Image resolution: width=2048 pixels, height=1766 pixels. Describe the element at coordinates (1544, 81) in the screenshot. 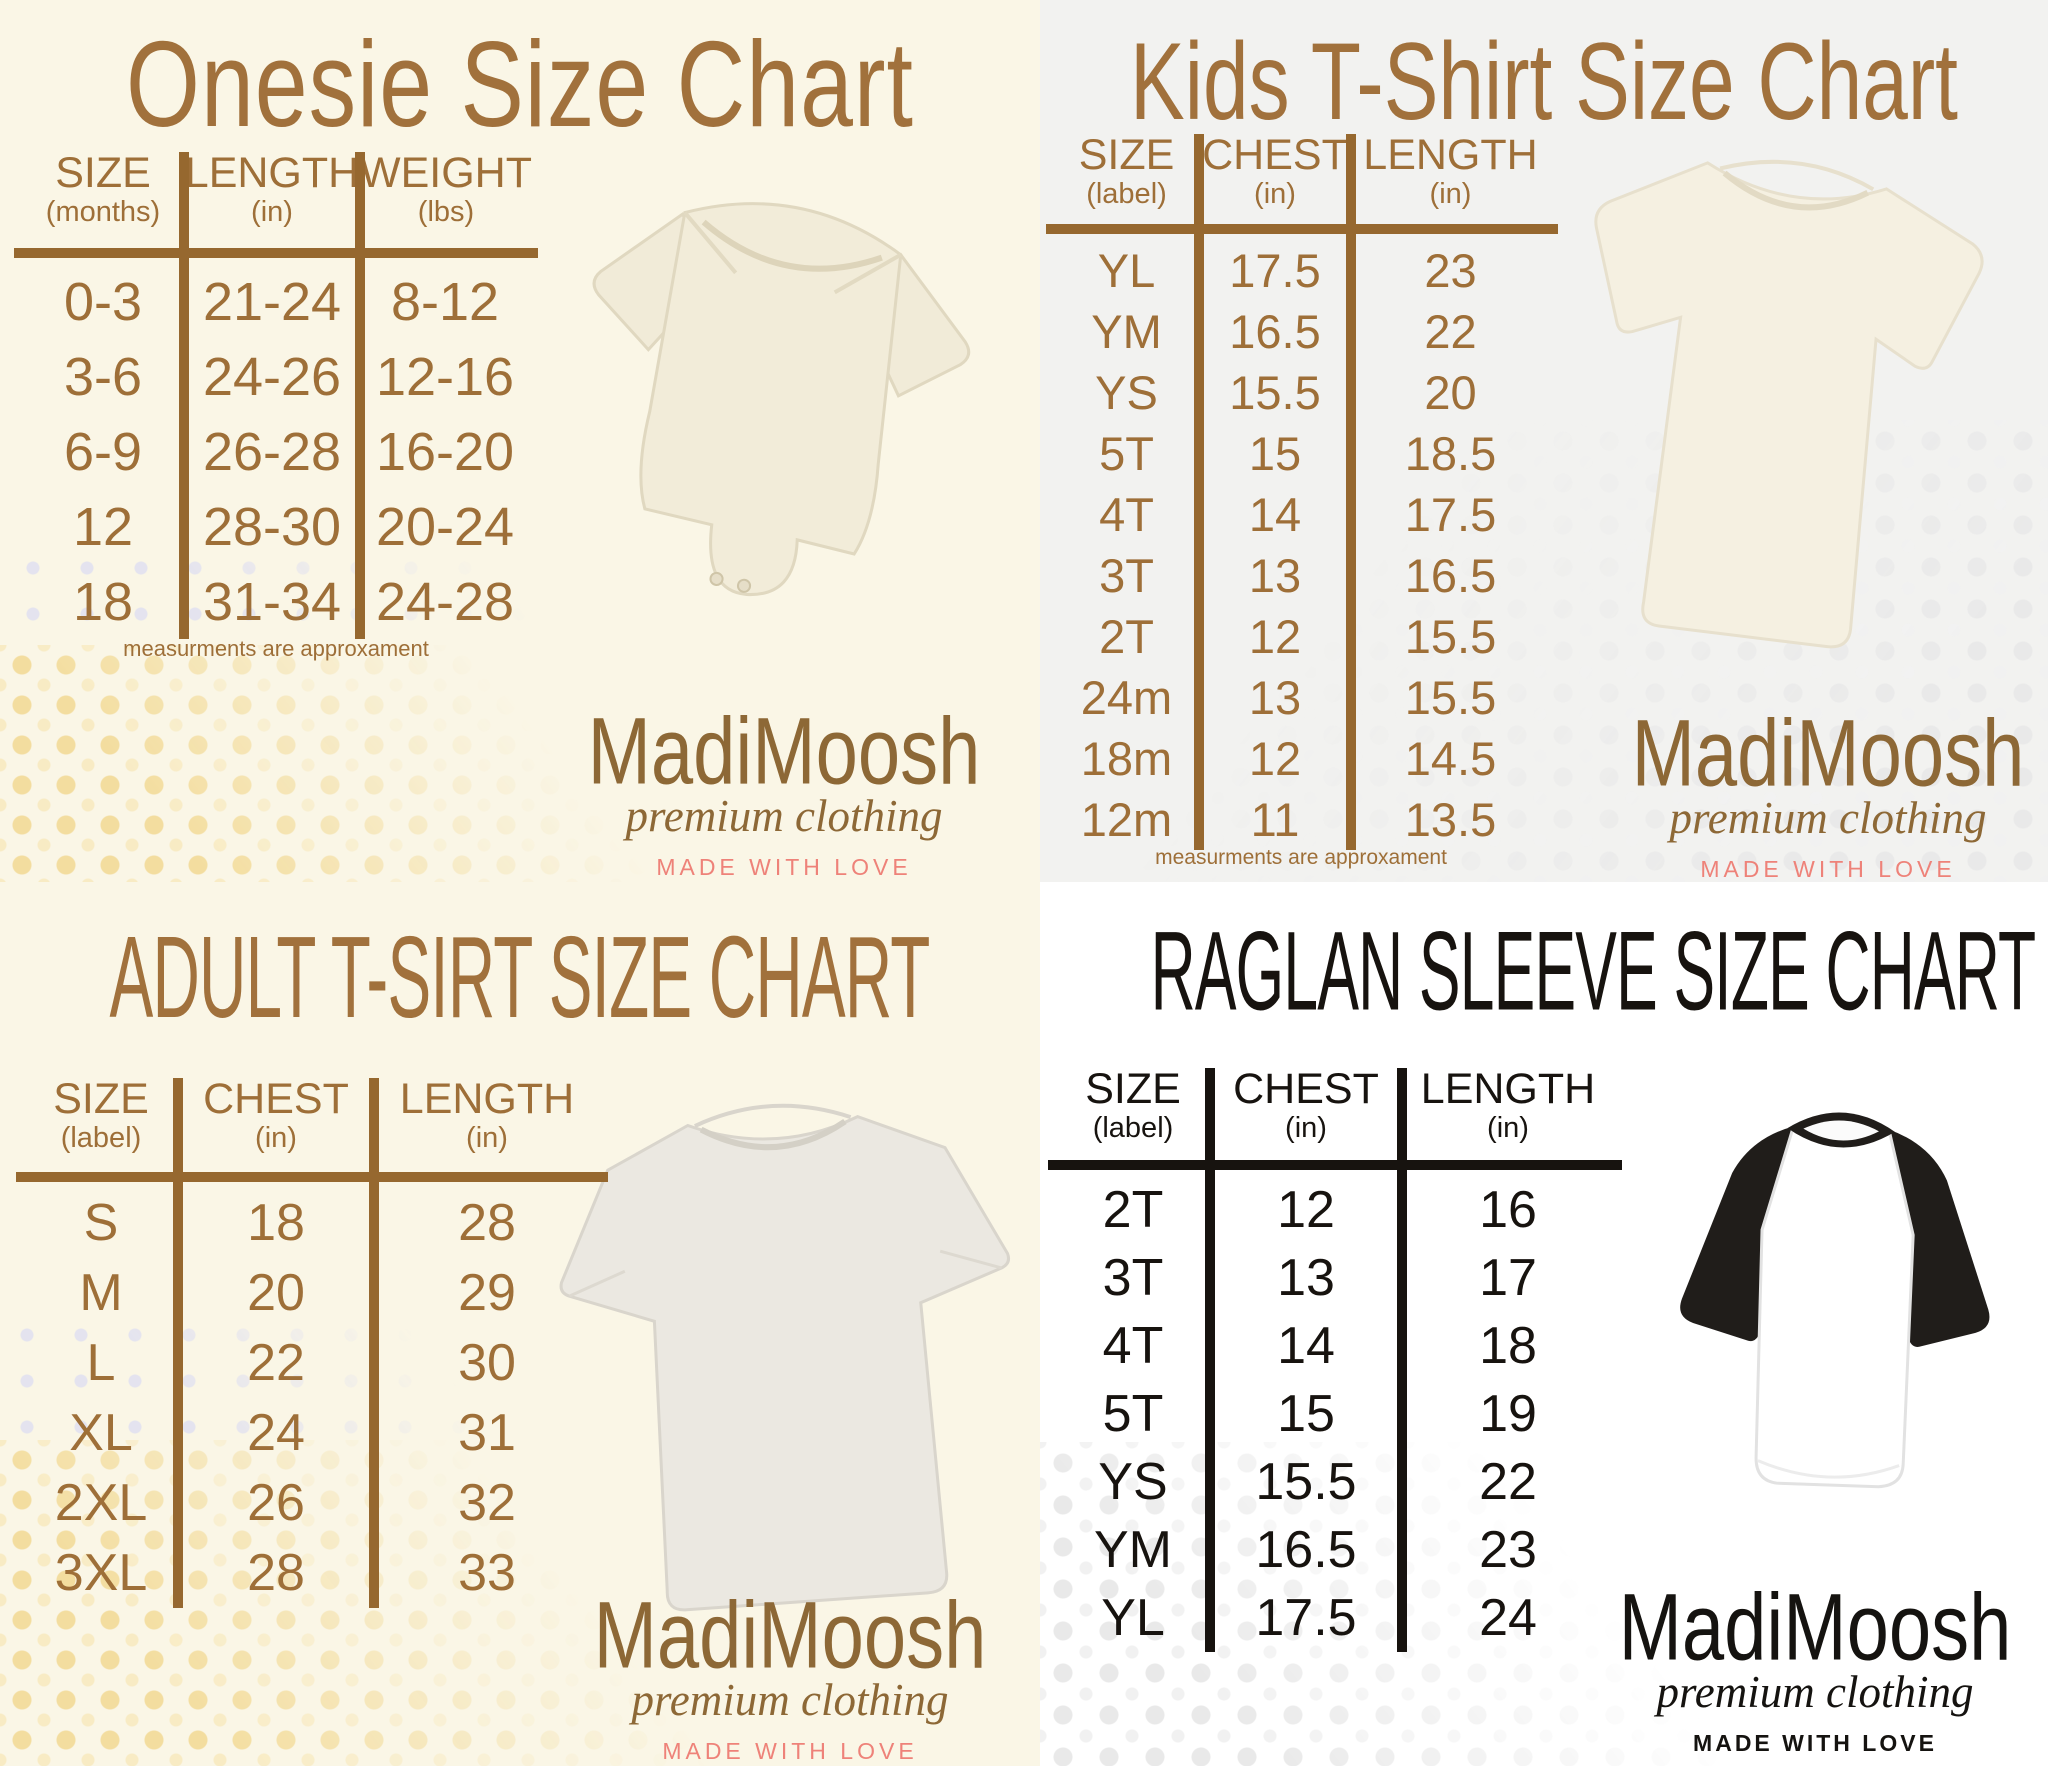

I see `page-title: Kids T-Shirt Size Chart` at that location.